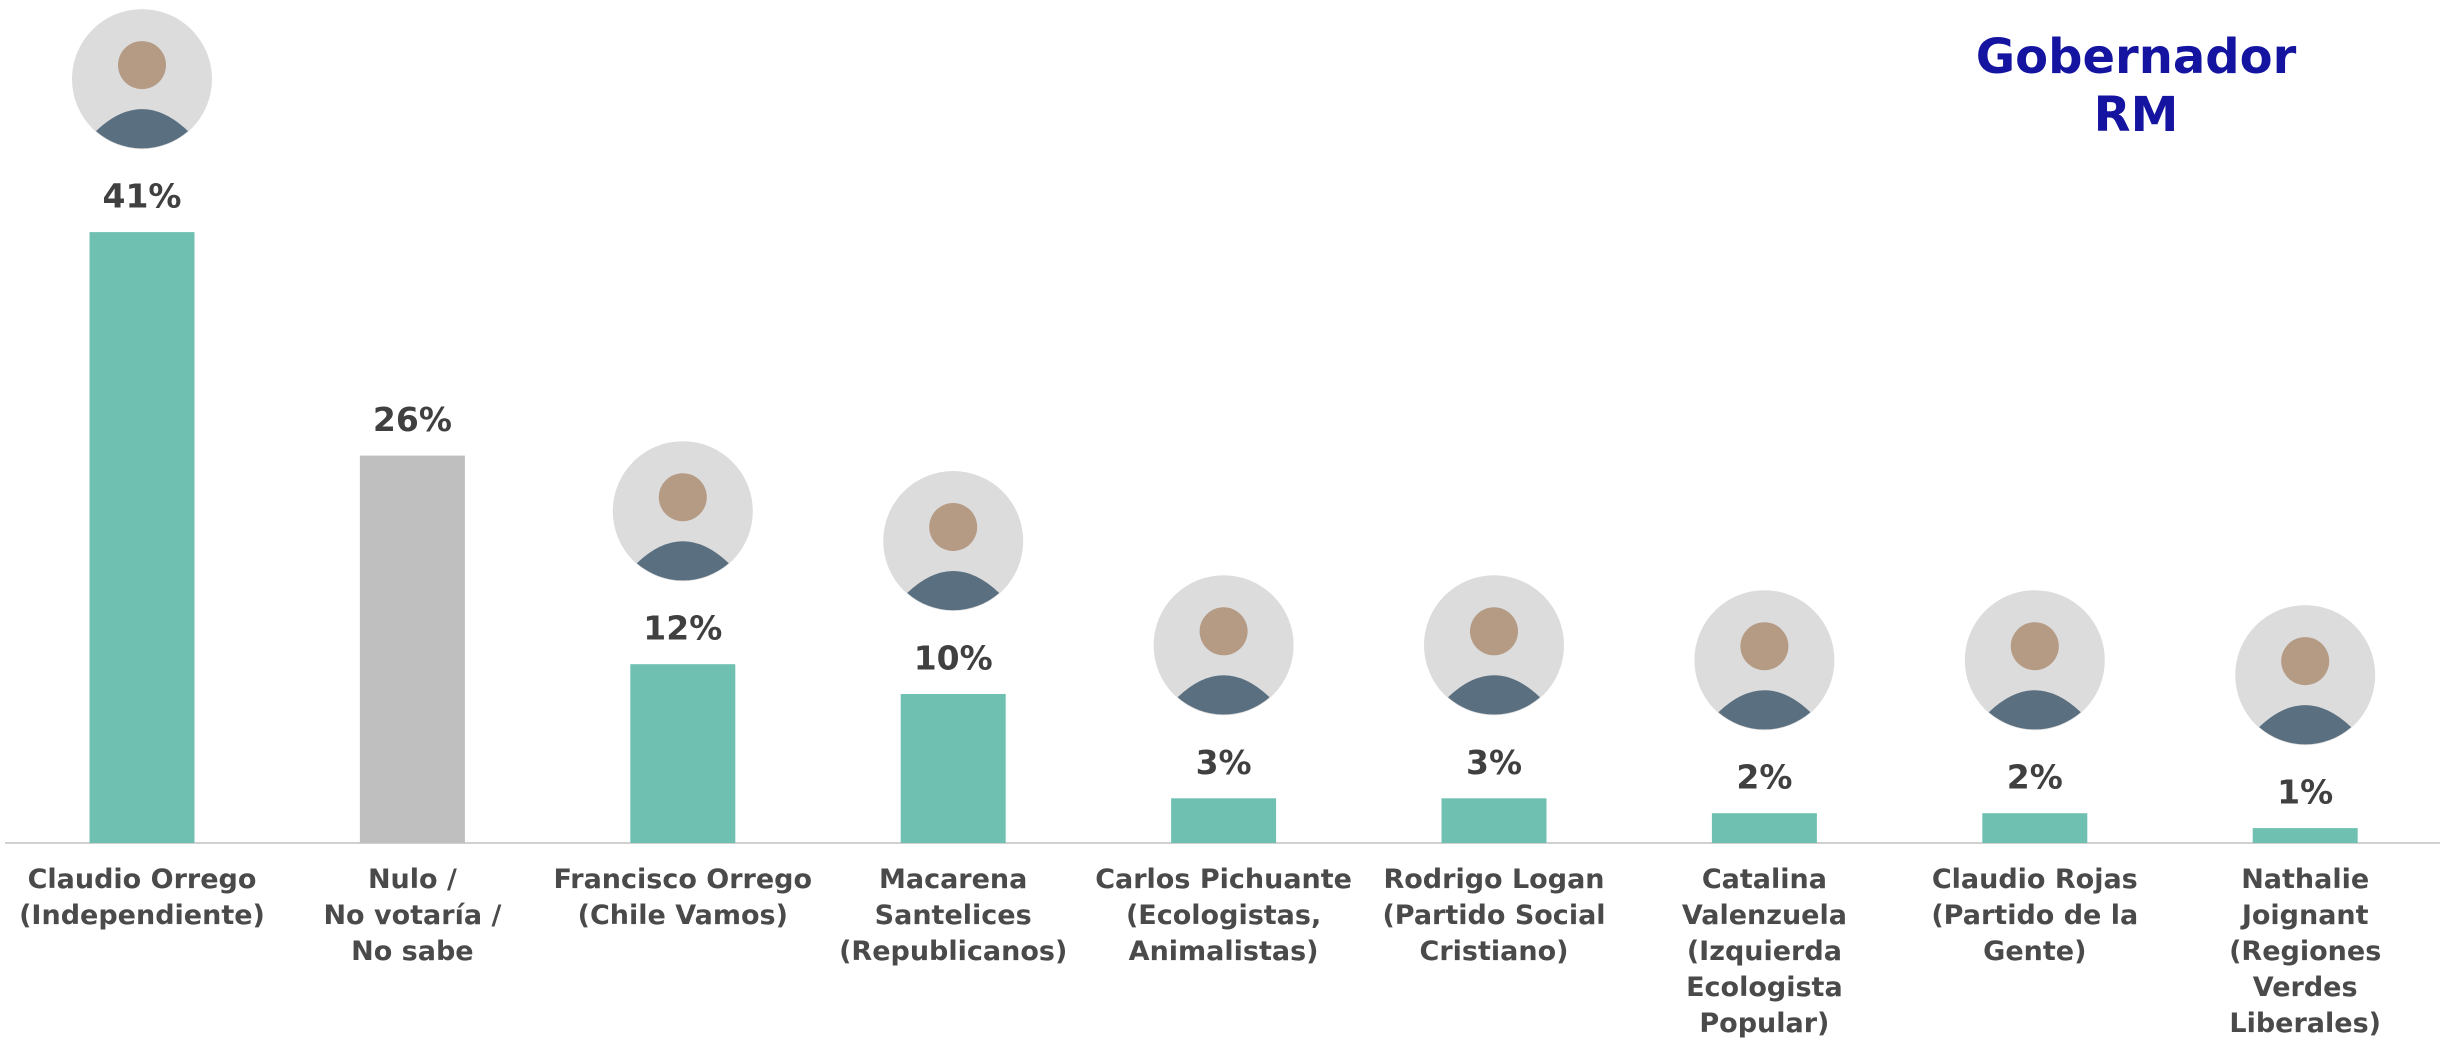 The width and height of the screenshot is (2447, 1040). I want to click on value-label: 12%, so click(682, 628).